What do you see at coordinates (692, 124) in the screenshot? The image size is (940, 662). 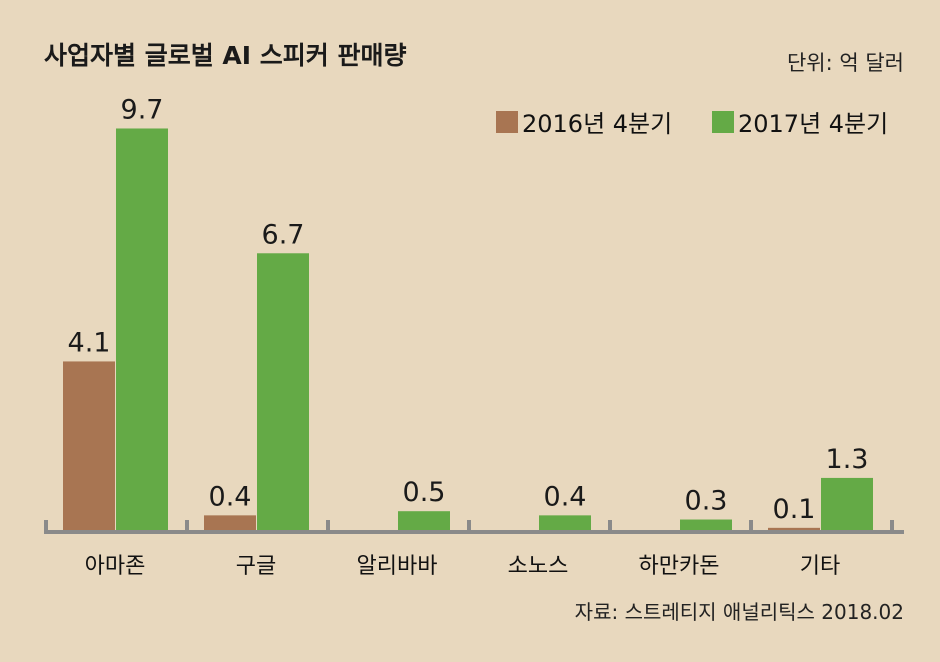 I see `legend: 2016년 4분기 2017년 4분기` at bounding box center [692, 124].